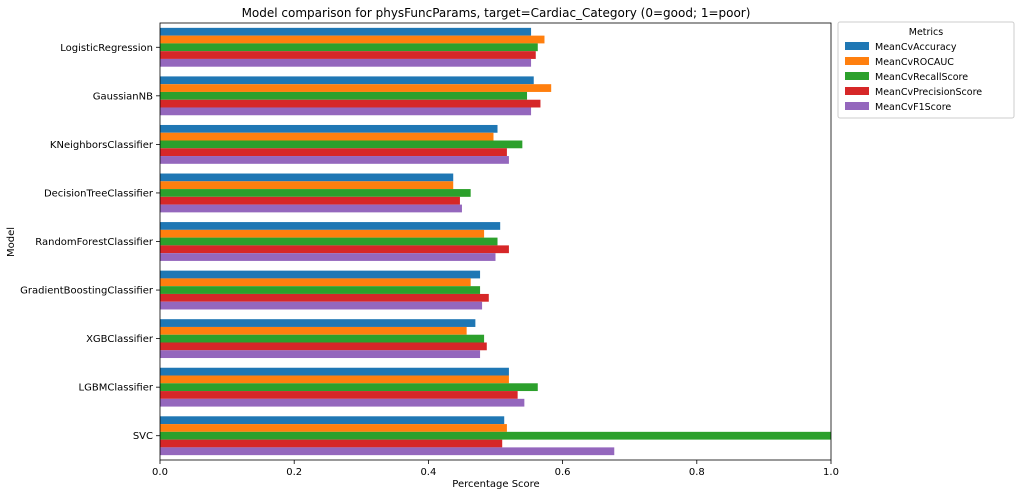 This screenshot has width=1020, height=496. Describe the element at coordinates (311, 208) in the screenshot. I see `bar-MeanCvF1Score-DecisionTreeClassifier` at that location.